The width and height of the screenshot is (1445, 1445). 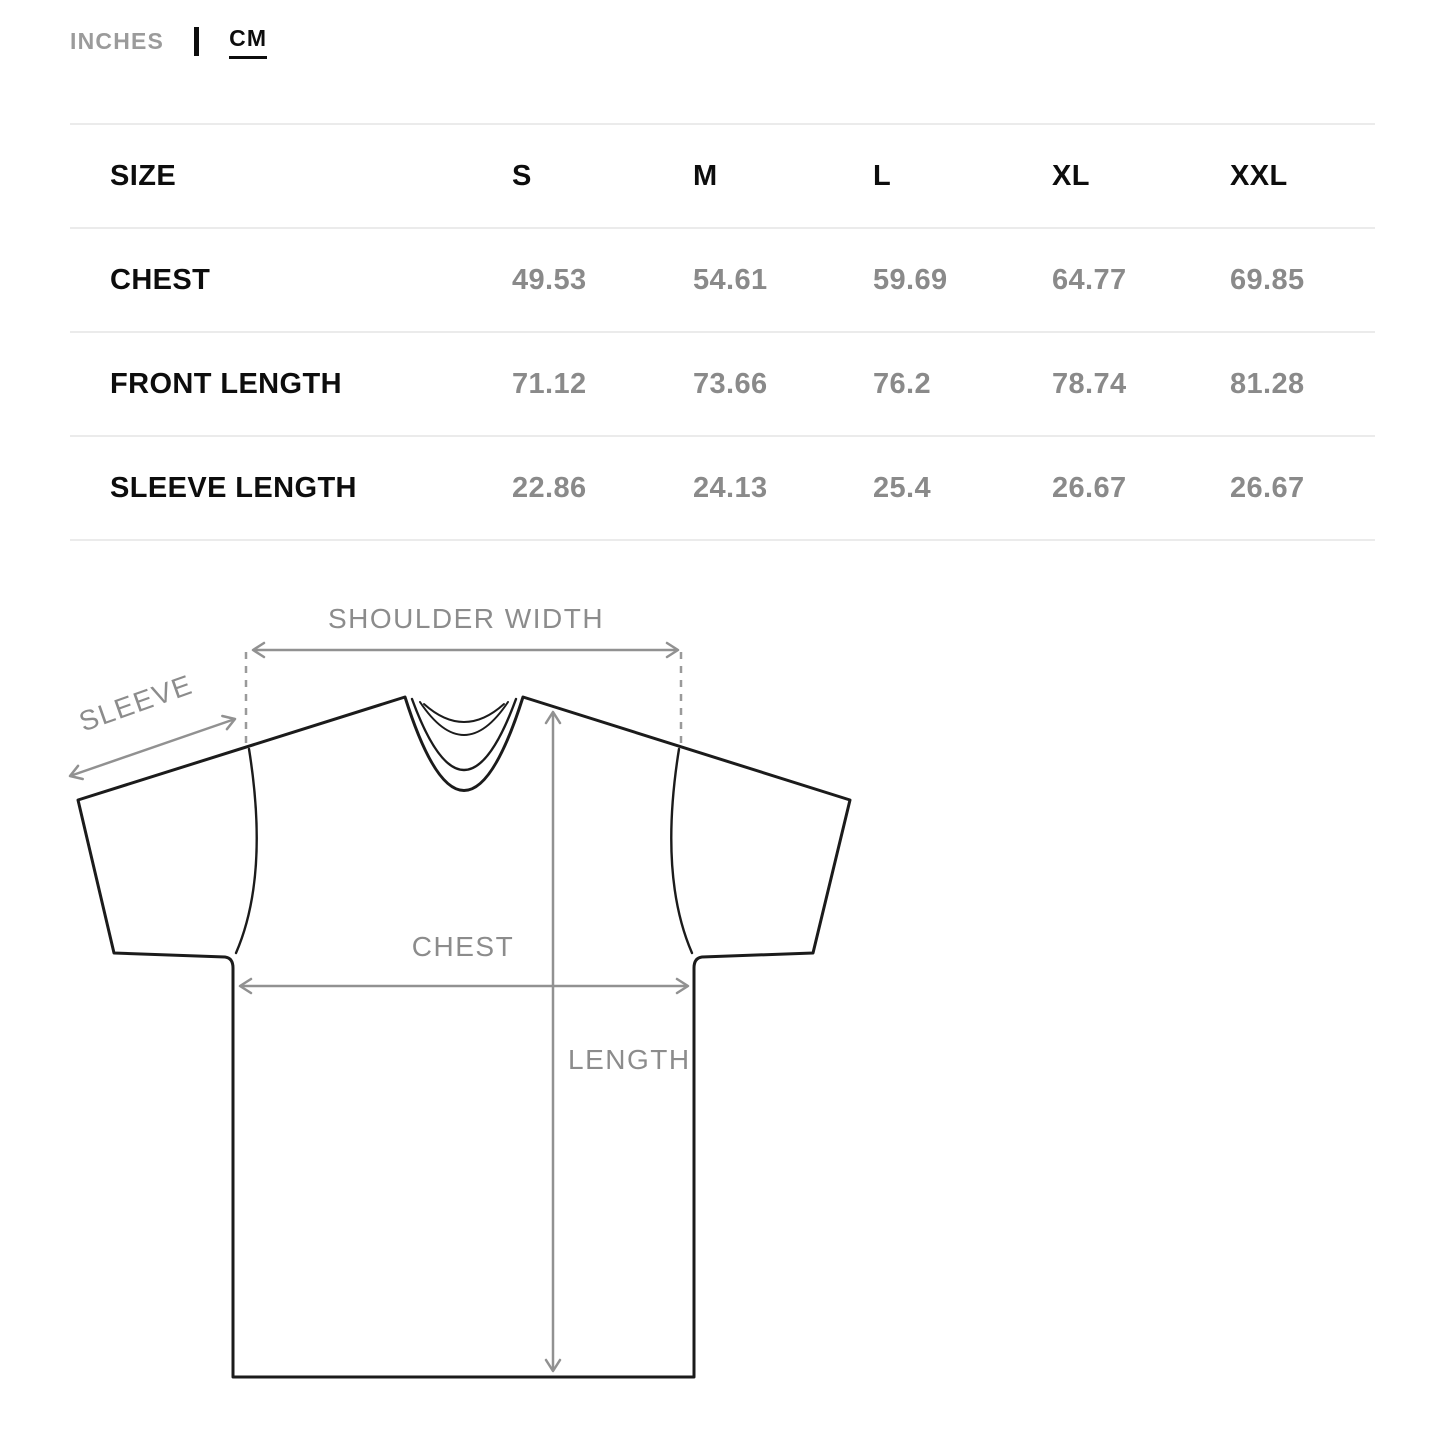 I want to click on sleeve-length-value-m: 24.13, so click(x=730, y=487).